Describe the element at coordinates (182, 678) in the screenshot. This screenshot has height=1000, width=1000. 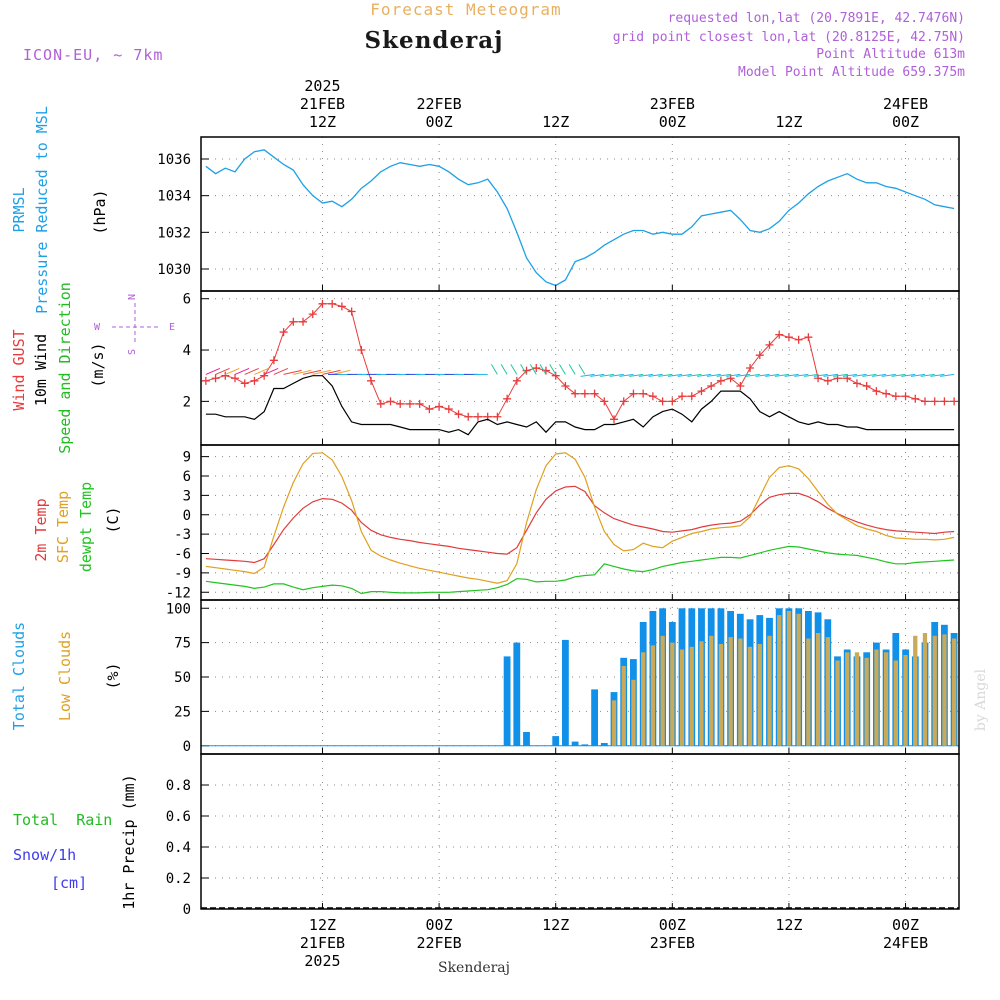
I see `ytick-label: 50` at that location.